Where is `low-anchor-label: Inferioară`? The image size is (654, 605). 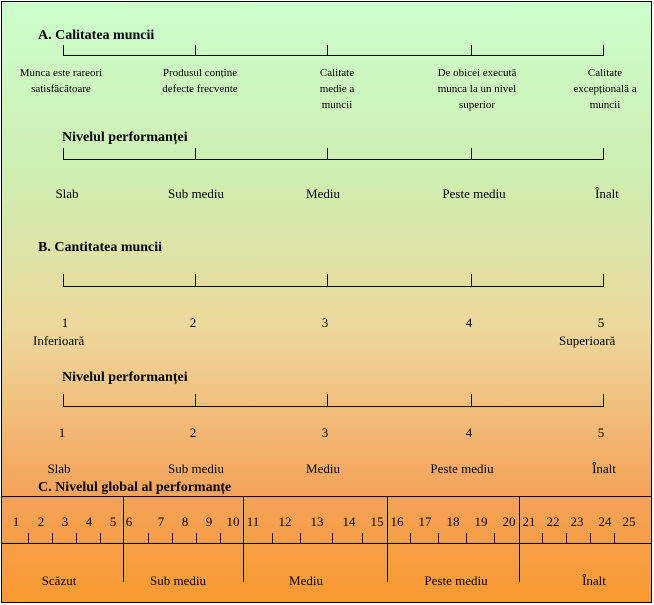
low-anchor-label: Inferioară is located at coordinates (59, 340).